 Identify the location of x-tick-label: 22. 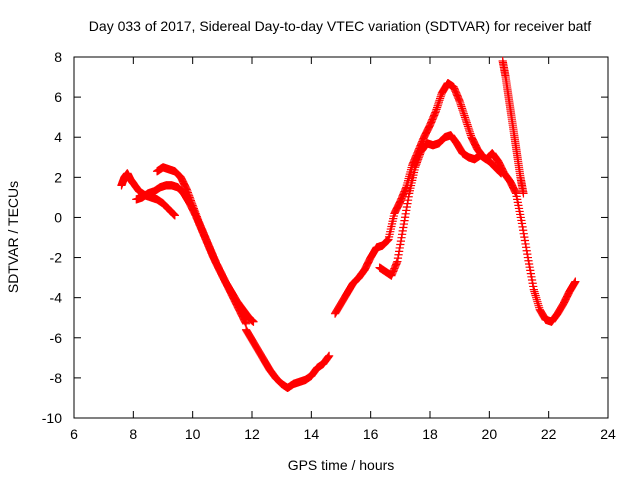
(549, 434).